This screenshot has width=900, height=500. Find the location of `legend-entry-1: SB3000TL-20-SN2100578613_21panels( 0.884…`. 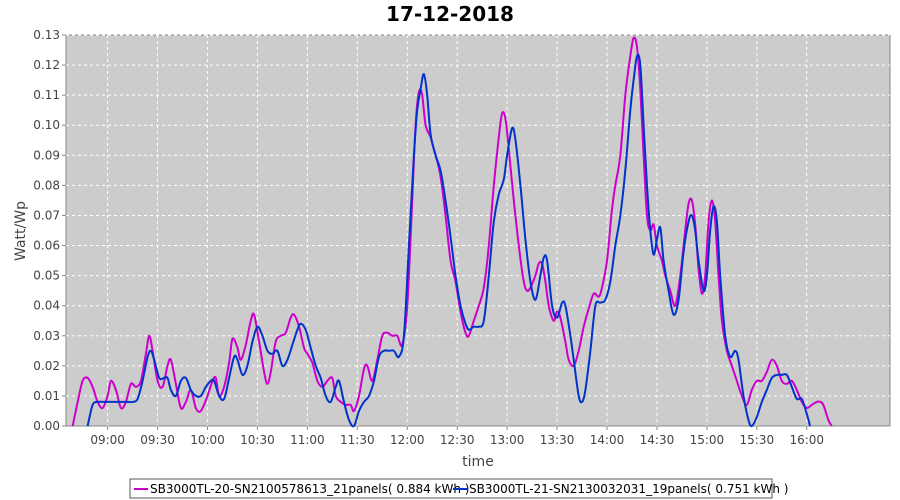

legend-entry-1: SB3000TL-20-SN2100578613_21panels( 0.884… is located at coordinates (309, 489).